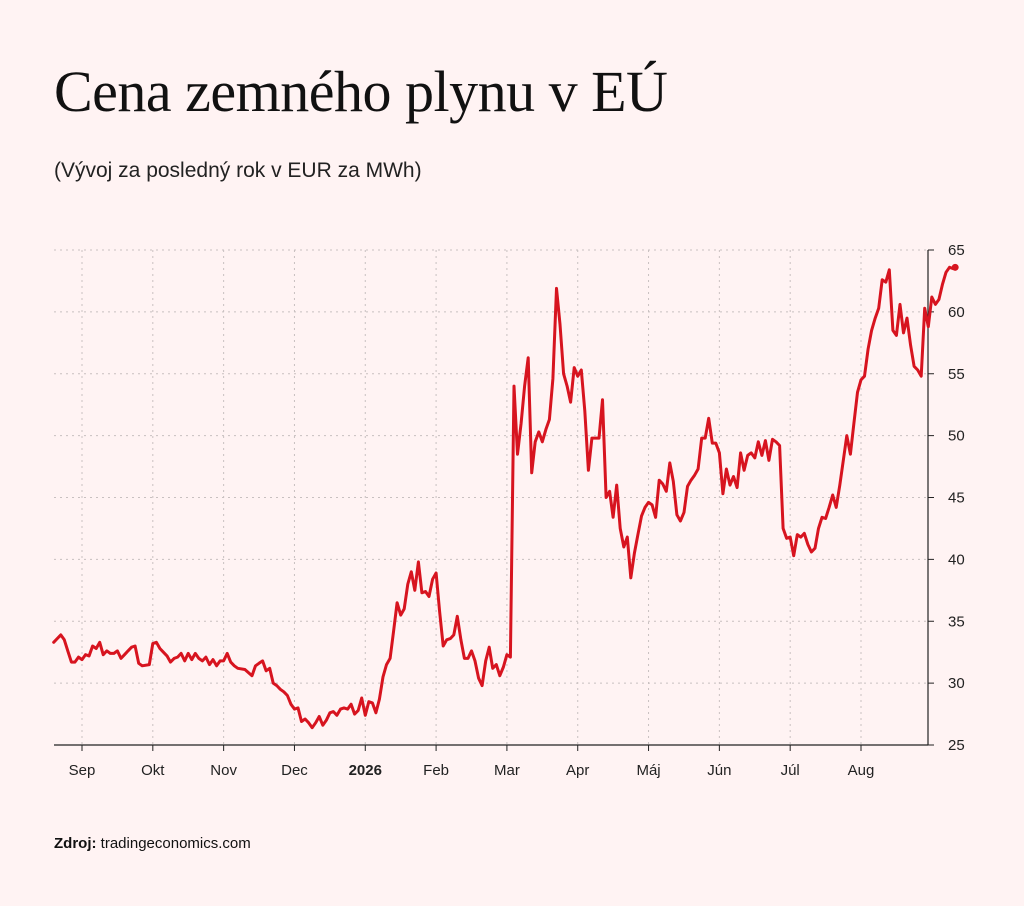 The width and height of the screenshot is (1024, 906). What do you see at coordinates (956, 559) in the screenshot?
I see `y-tick-label: 40` at bounding box center [956, 559].